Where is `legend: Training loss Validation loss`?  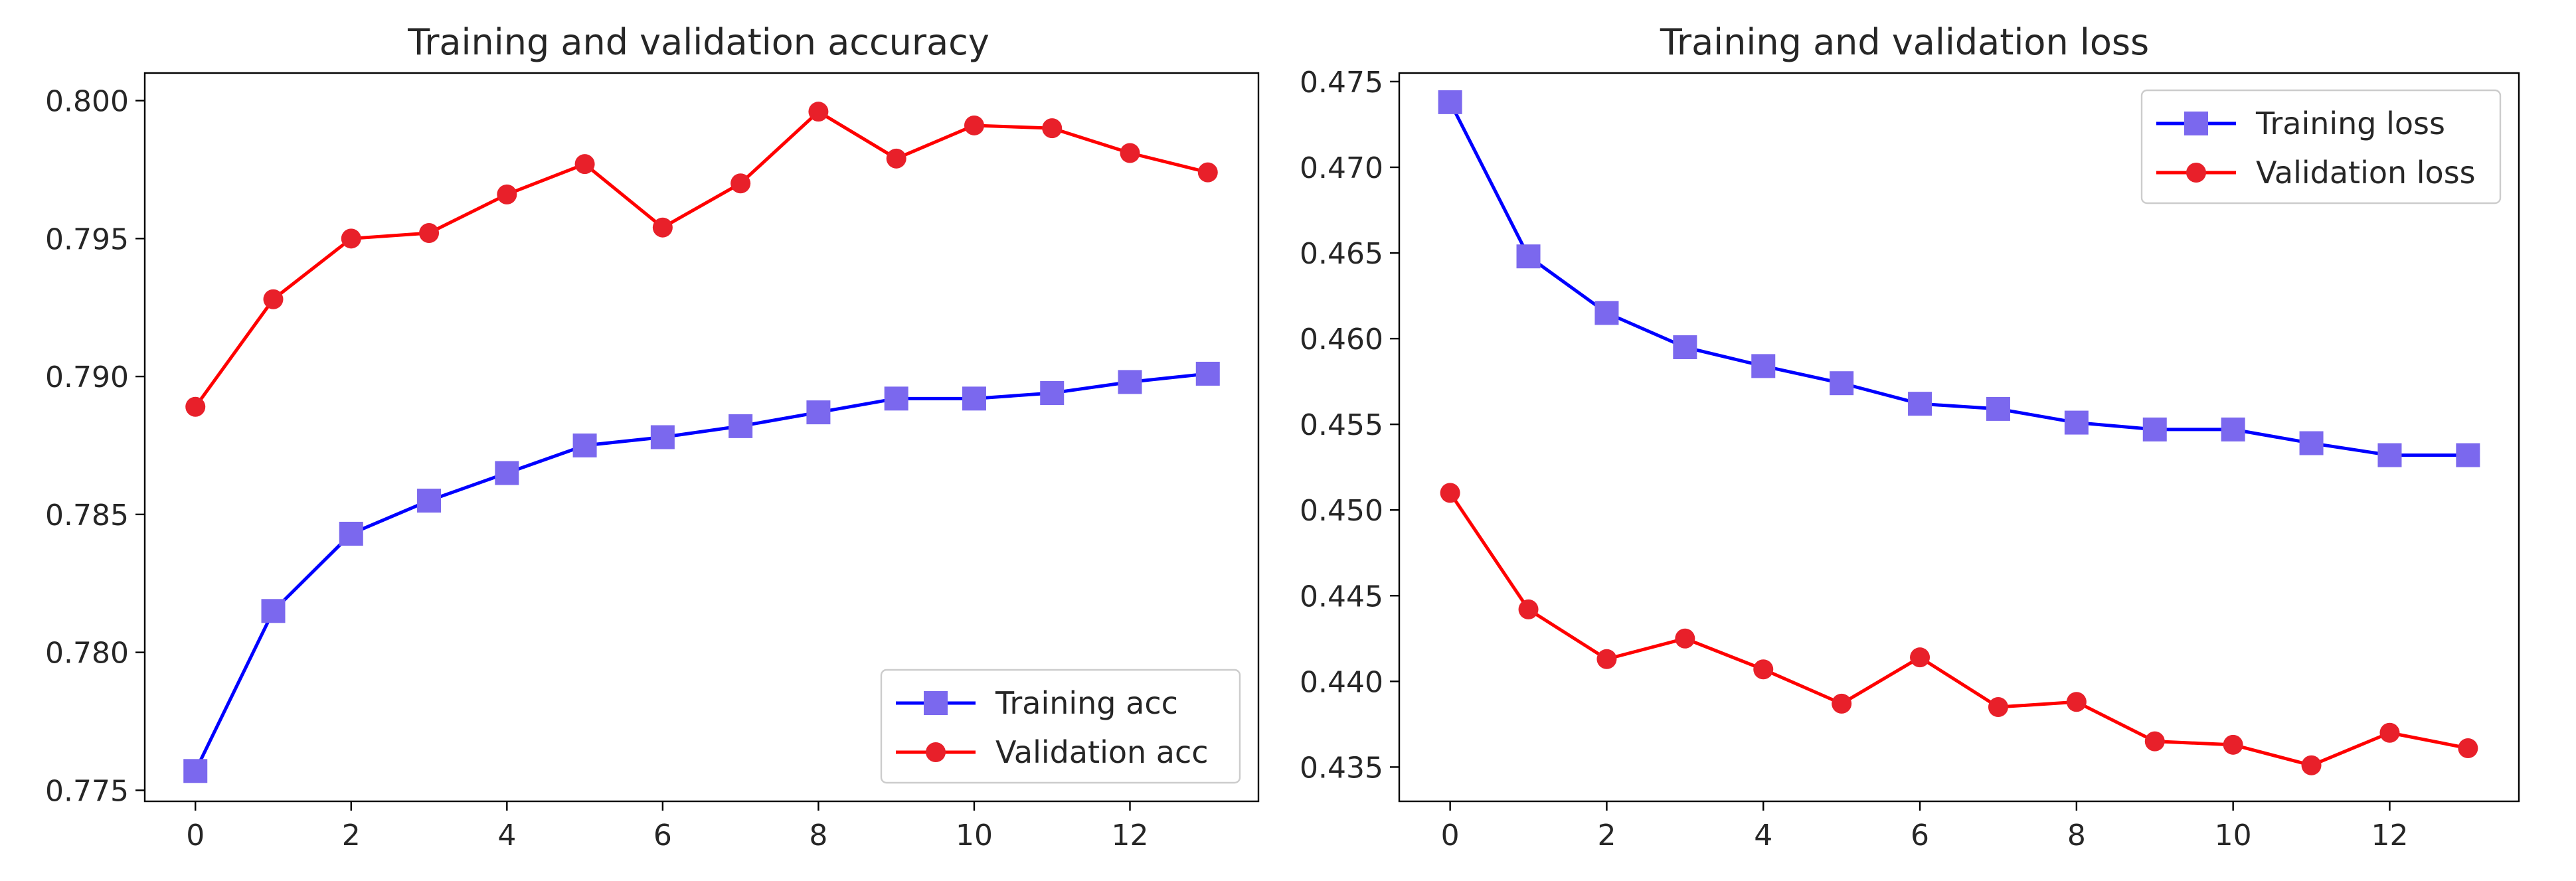
legend: Training loss Validation loss is located at coordinates (2321, 146).